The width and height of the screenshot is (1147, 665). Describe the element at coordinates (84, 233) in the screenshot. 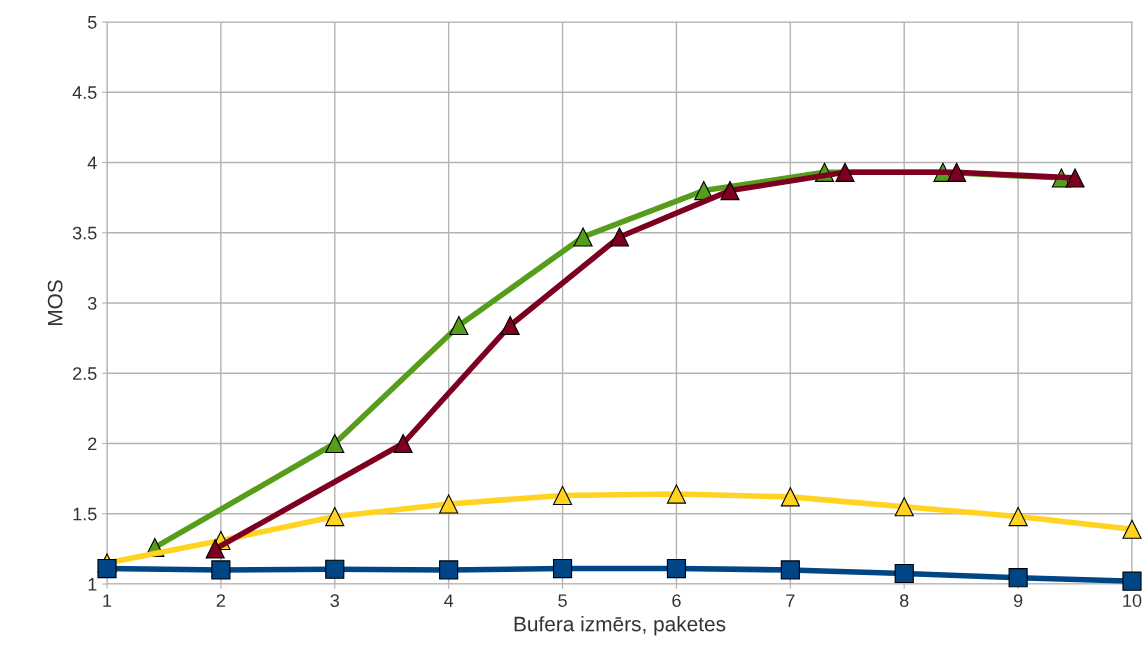

I see `y-tick-label: 3.5` at that location.